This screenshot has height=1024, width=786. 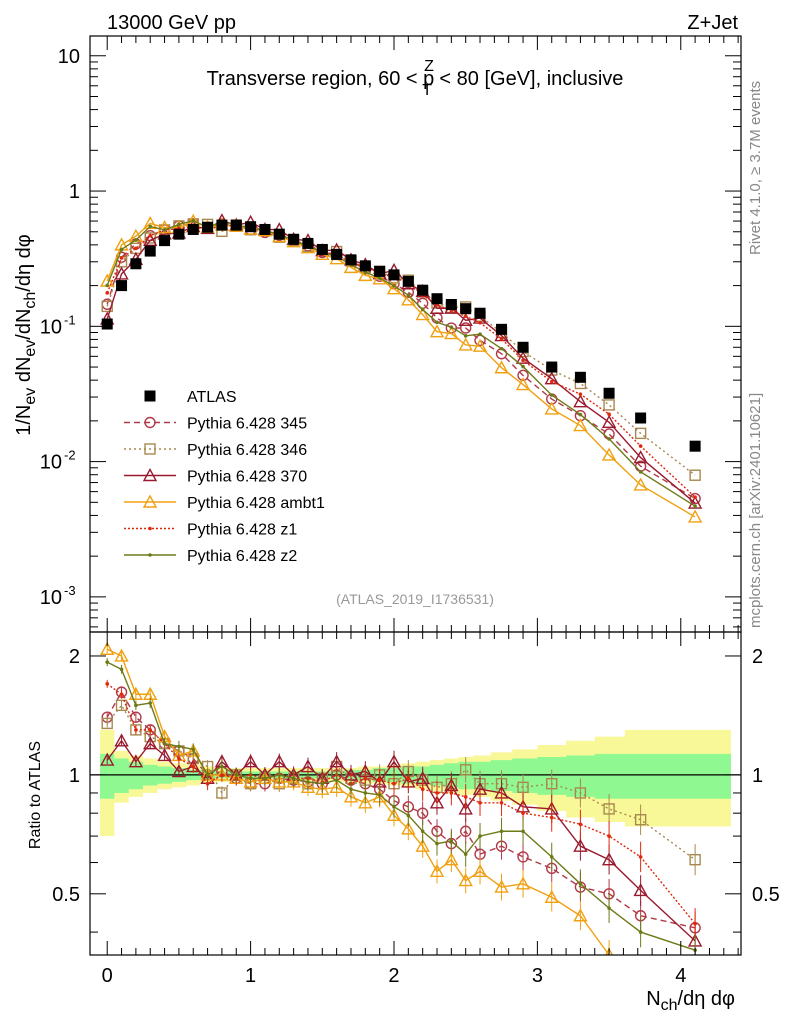 I want to click on ratio-line-p370, so click(x=401, y=840).